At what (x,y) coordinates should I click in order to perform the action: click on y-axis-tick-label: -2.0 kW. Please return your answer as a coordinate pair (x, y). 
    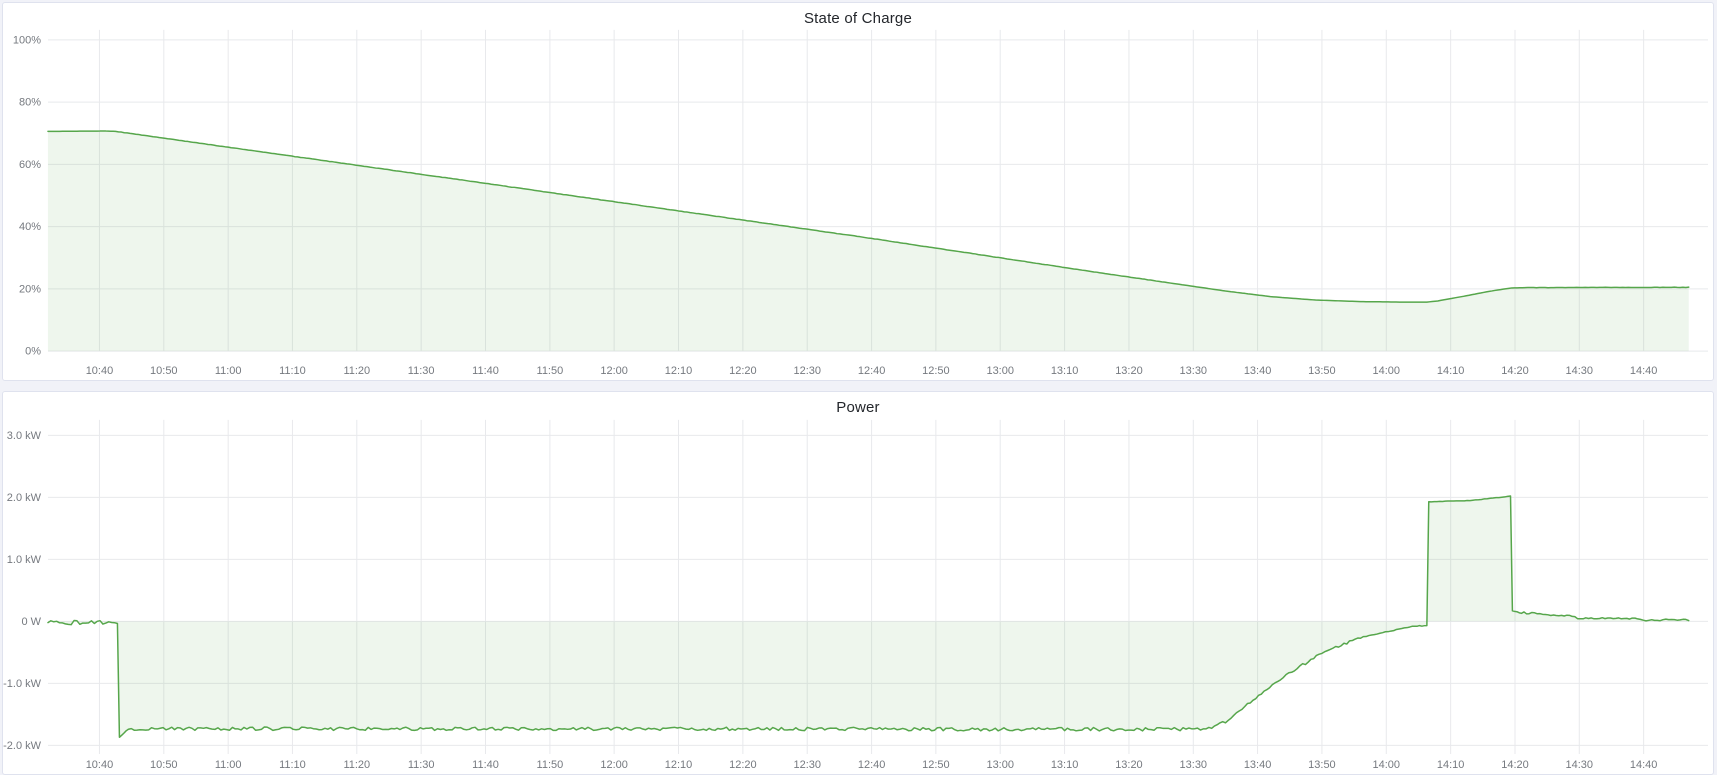
    Looking at the image, I should click on (22, 746).